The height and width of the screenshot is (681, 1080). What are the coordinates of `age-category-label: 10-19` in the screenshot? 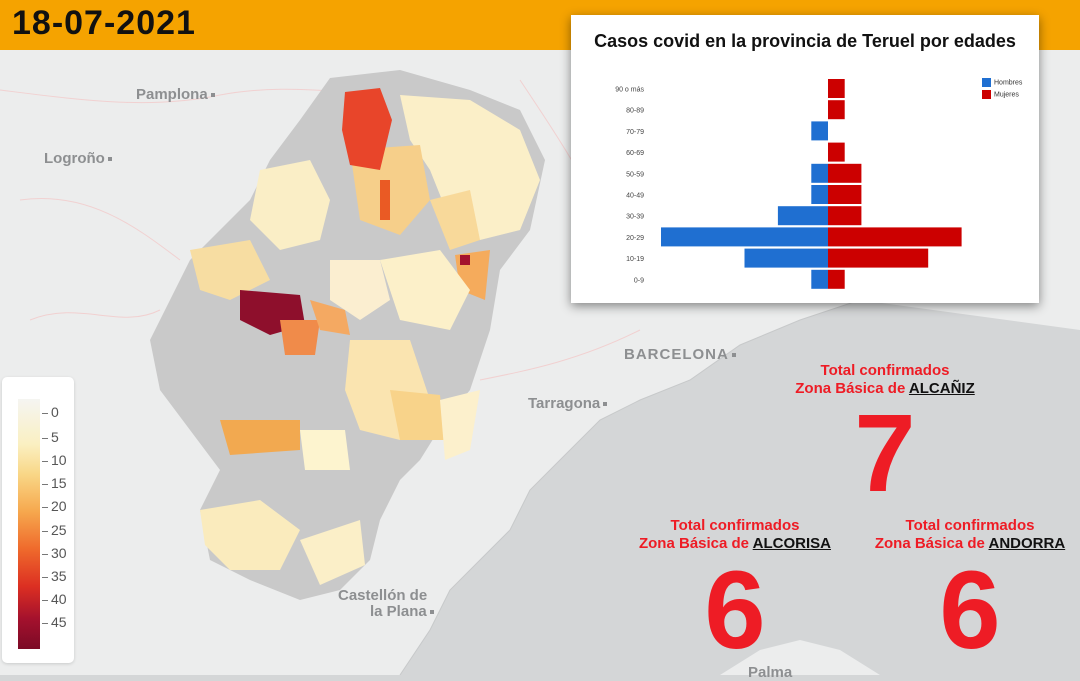 It's located at (635, 259).